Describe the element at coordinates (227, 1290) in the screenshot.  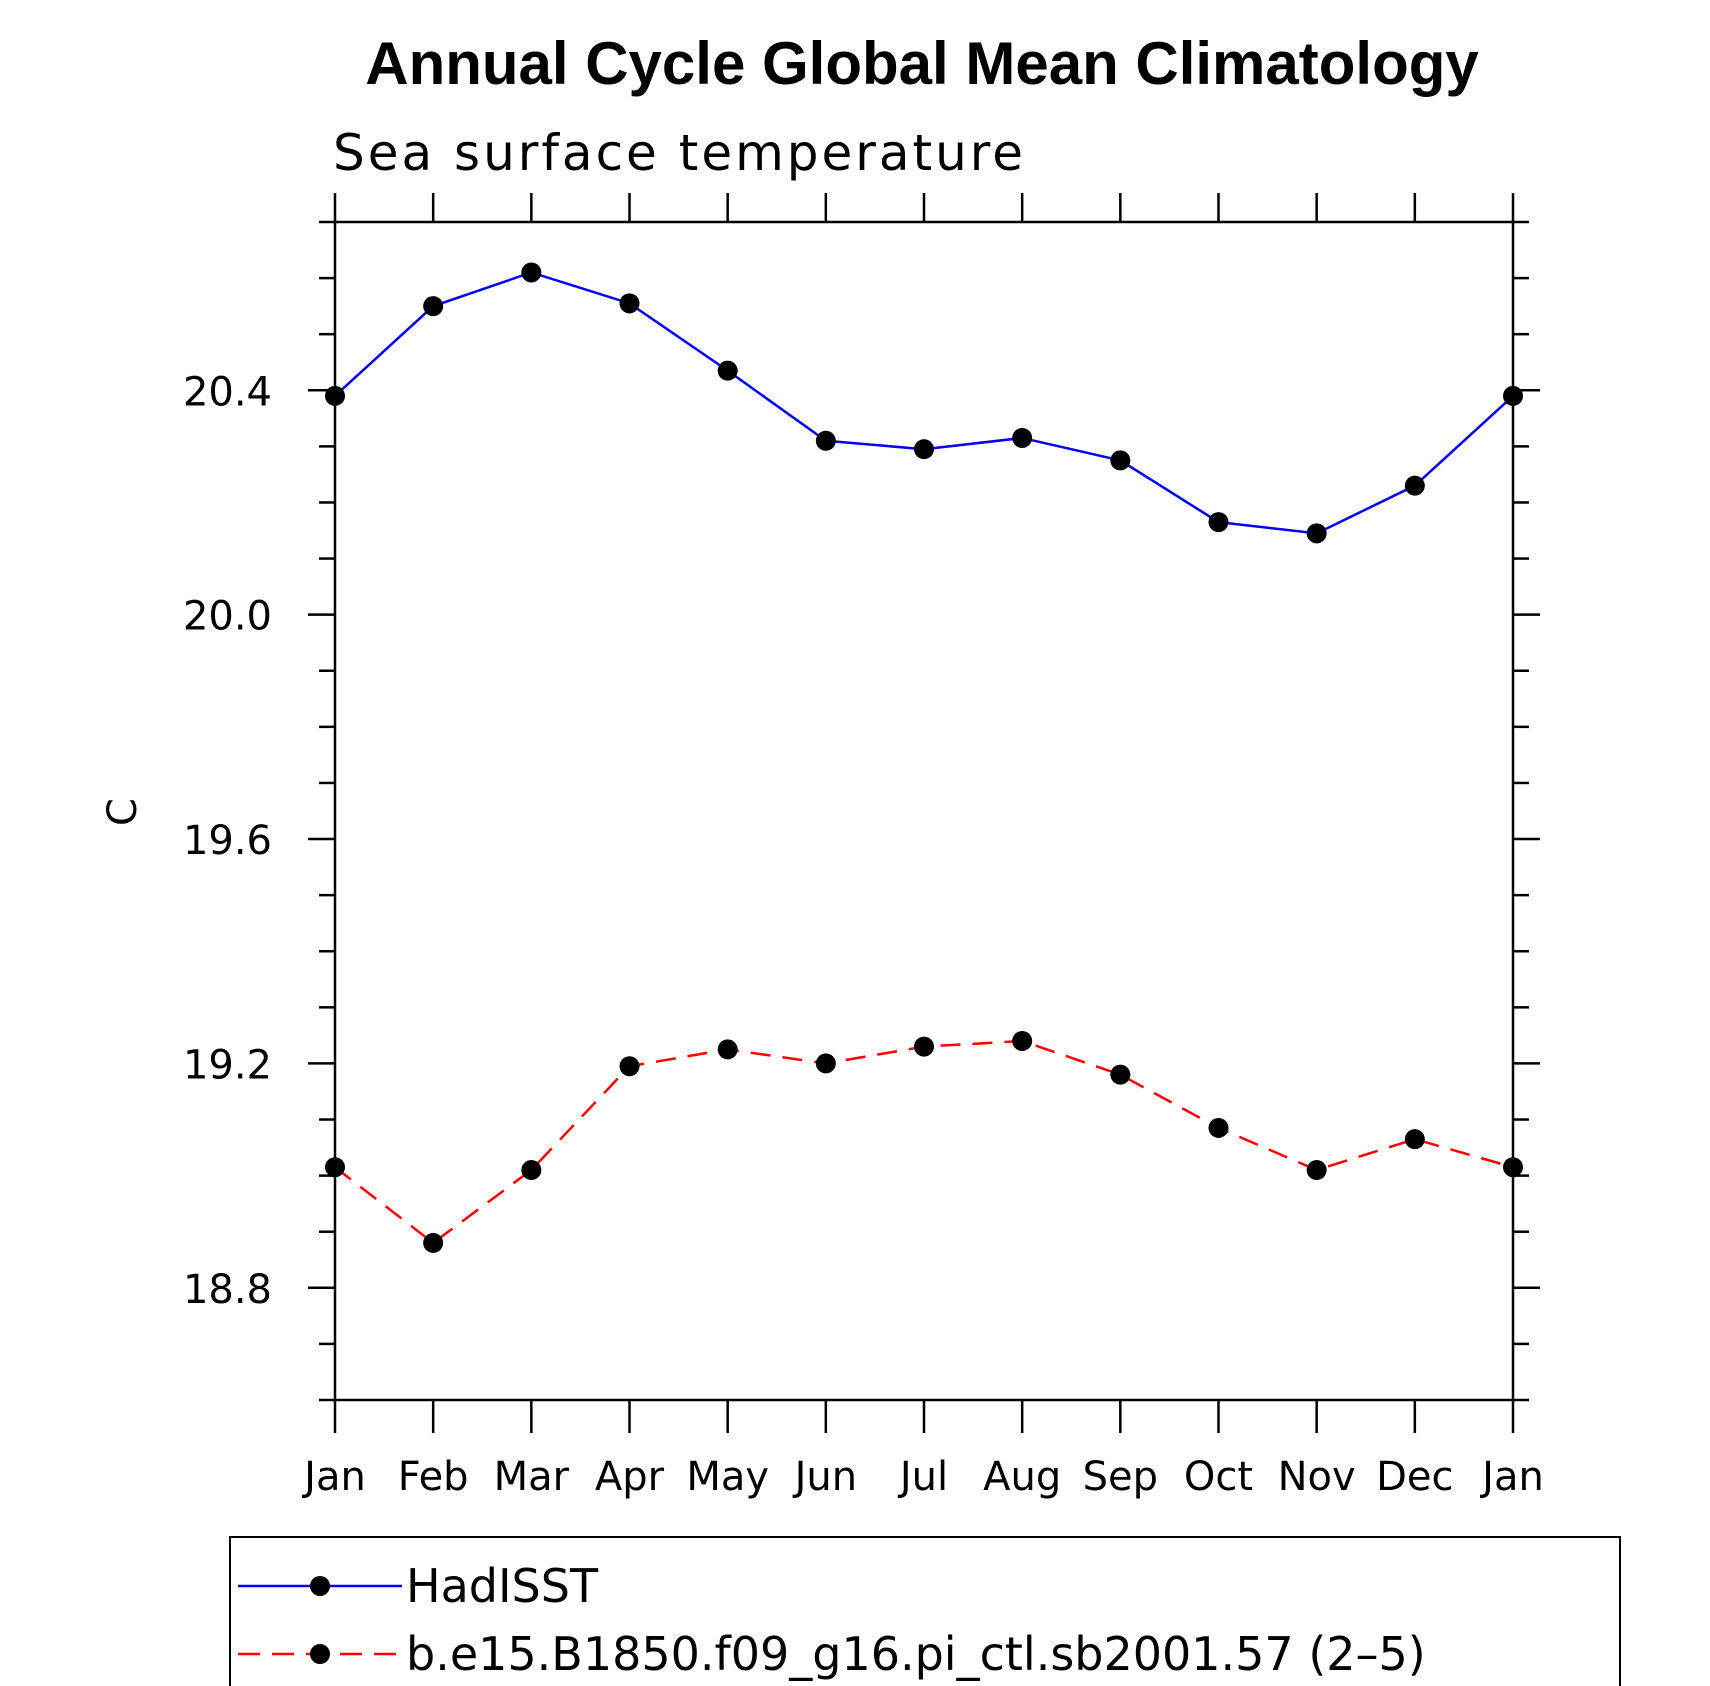
I see `y-tick-label: 18.8` at that location.